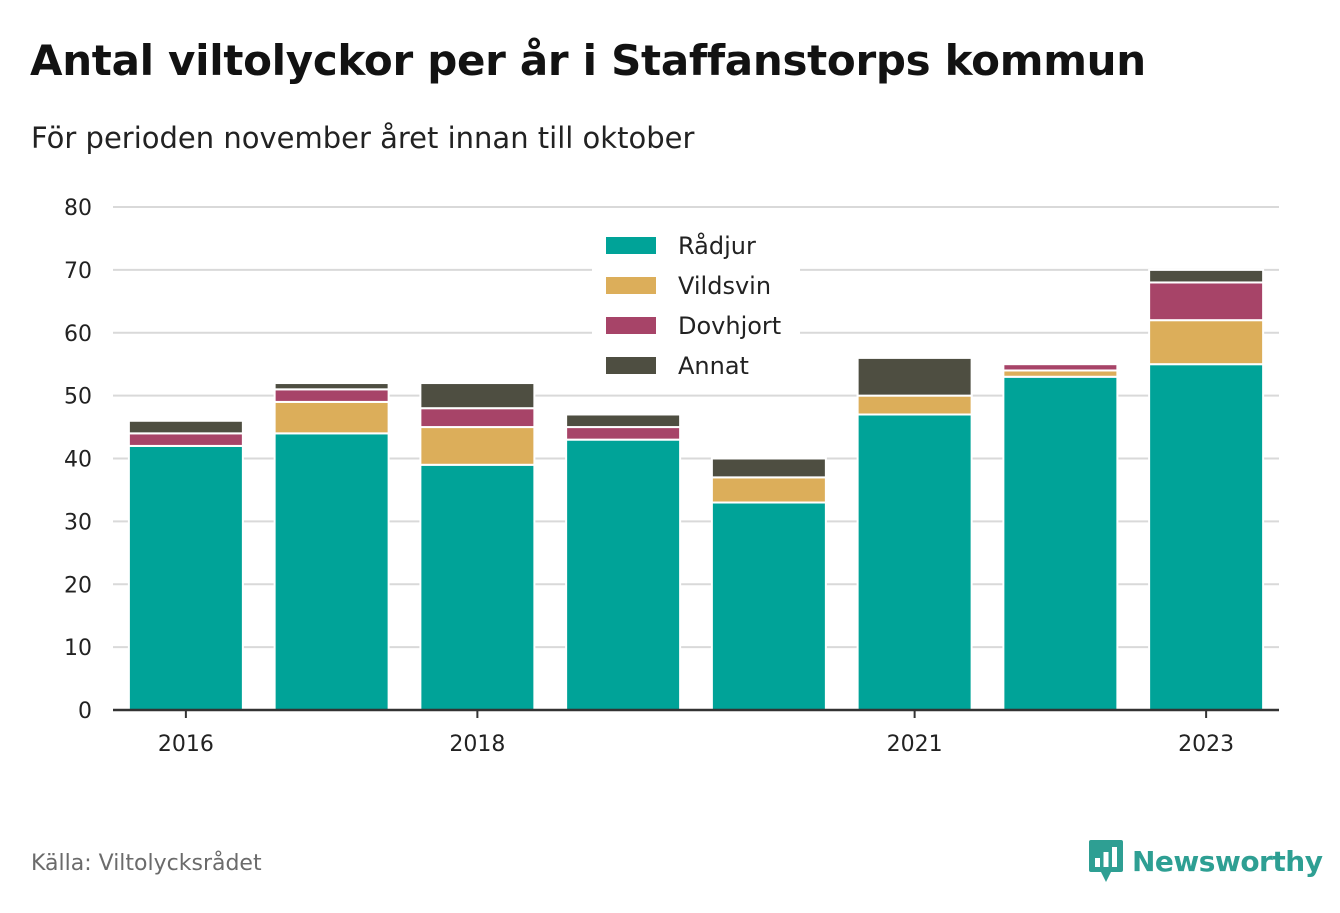 The height and width of the screenshot is (913, 1340). I want to click on bar-segment-rådjur-2018, so click(477, 587).